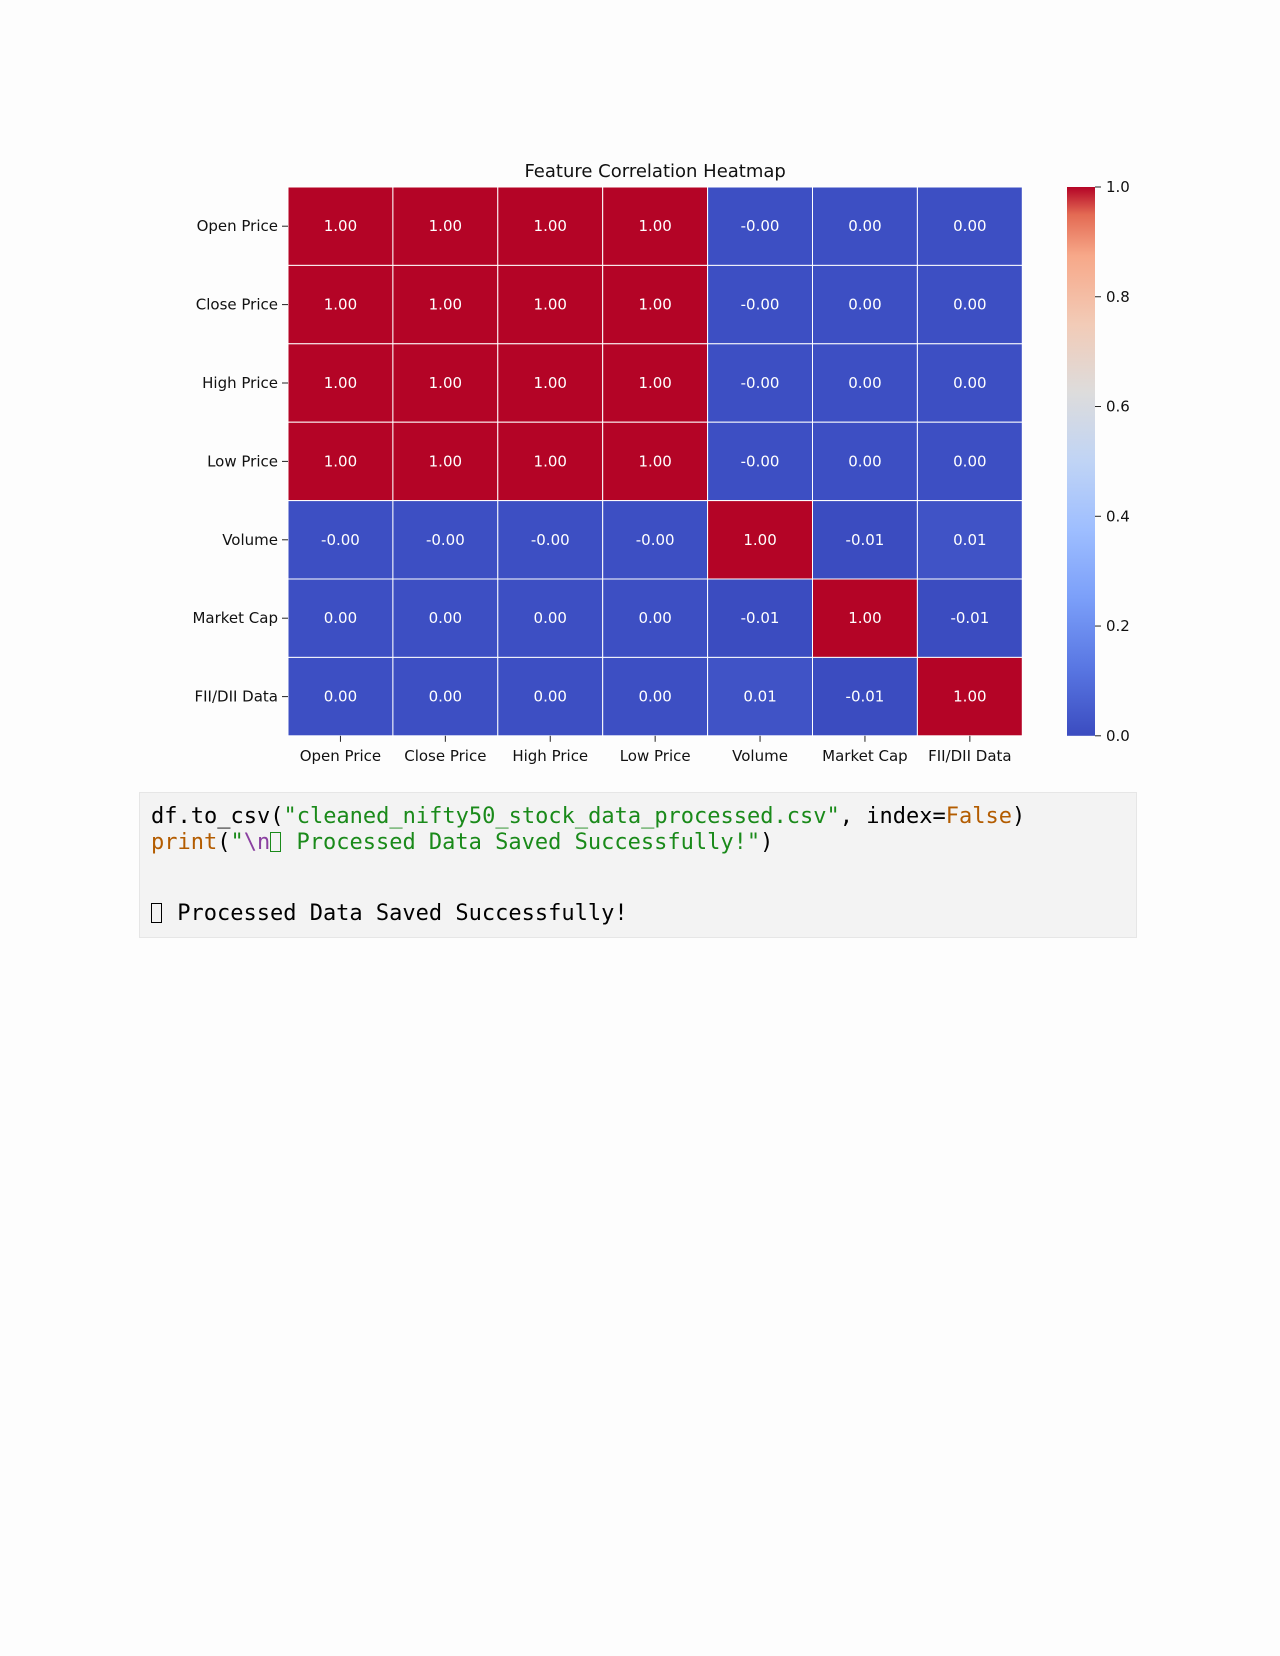  I want to click on colorbar-tick-label: 1.0, so click(1118, 187).